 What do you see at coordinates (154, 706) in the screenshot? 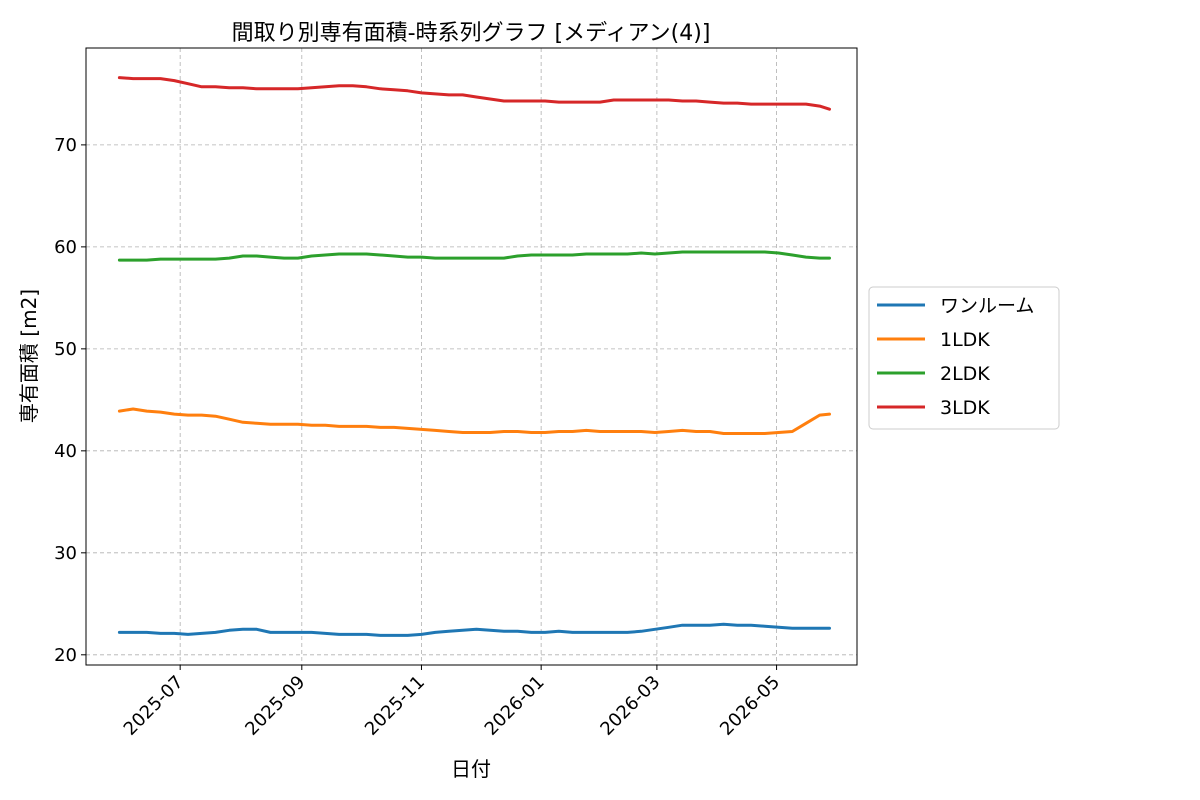
I see `x-tick-label: 2025-07` at bounding box center [154, 706].